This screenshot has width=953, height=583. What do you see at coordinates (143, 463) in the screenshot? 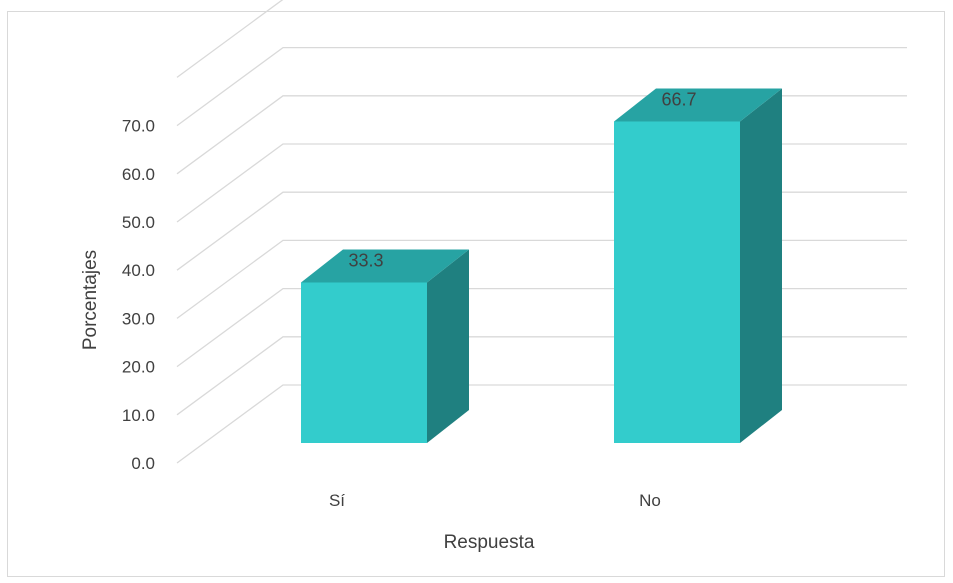
I see `y-tick-label: 0.0` at bounding box center [143, 463].